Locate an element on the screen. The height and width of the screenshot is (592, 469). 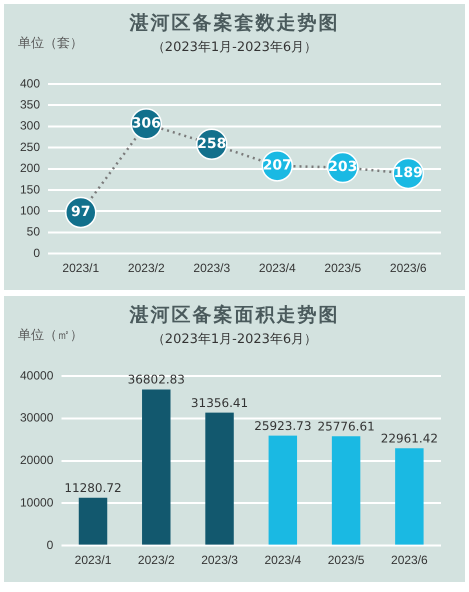
y-tick-label: 200 is located at coordinates (30, 168).